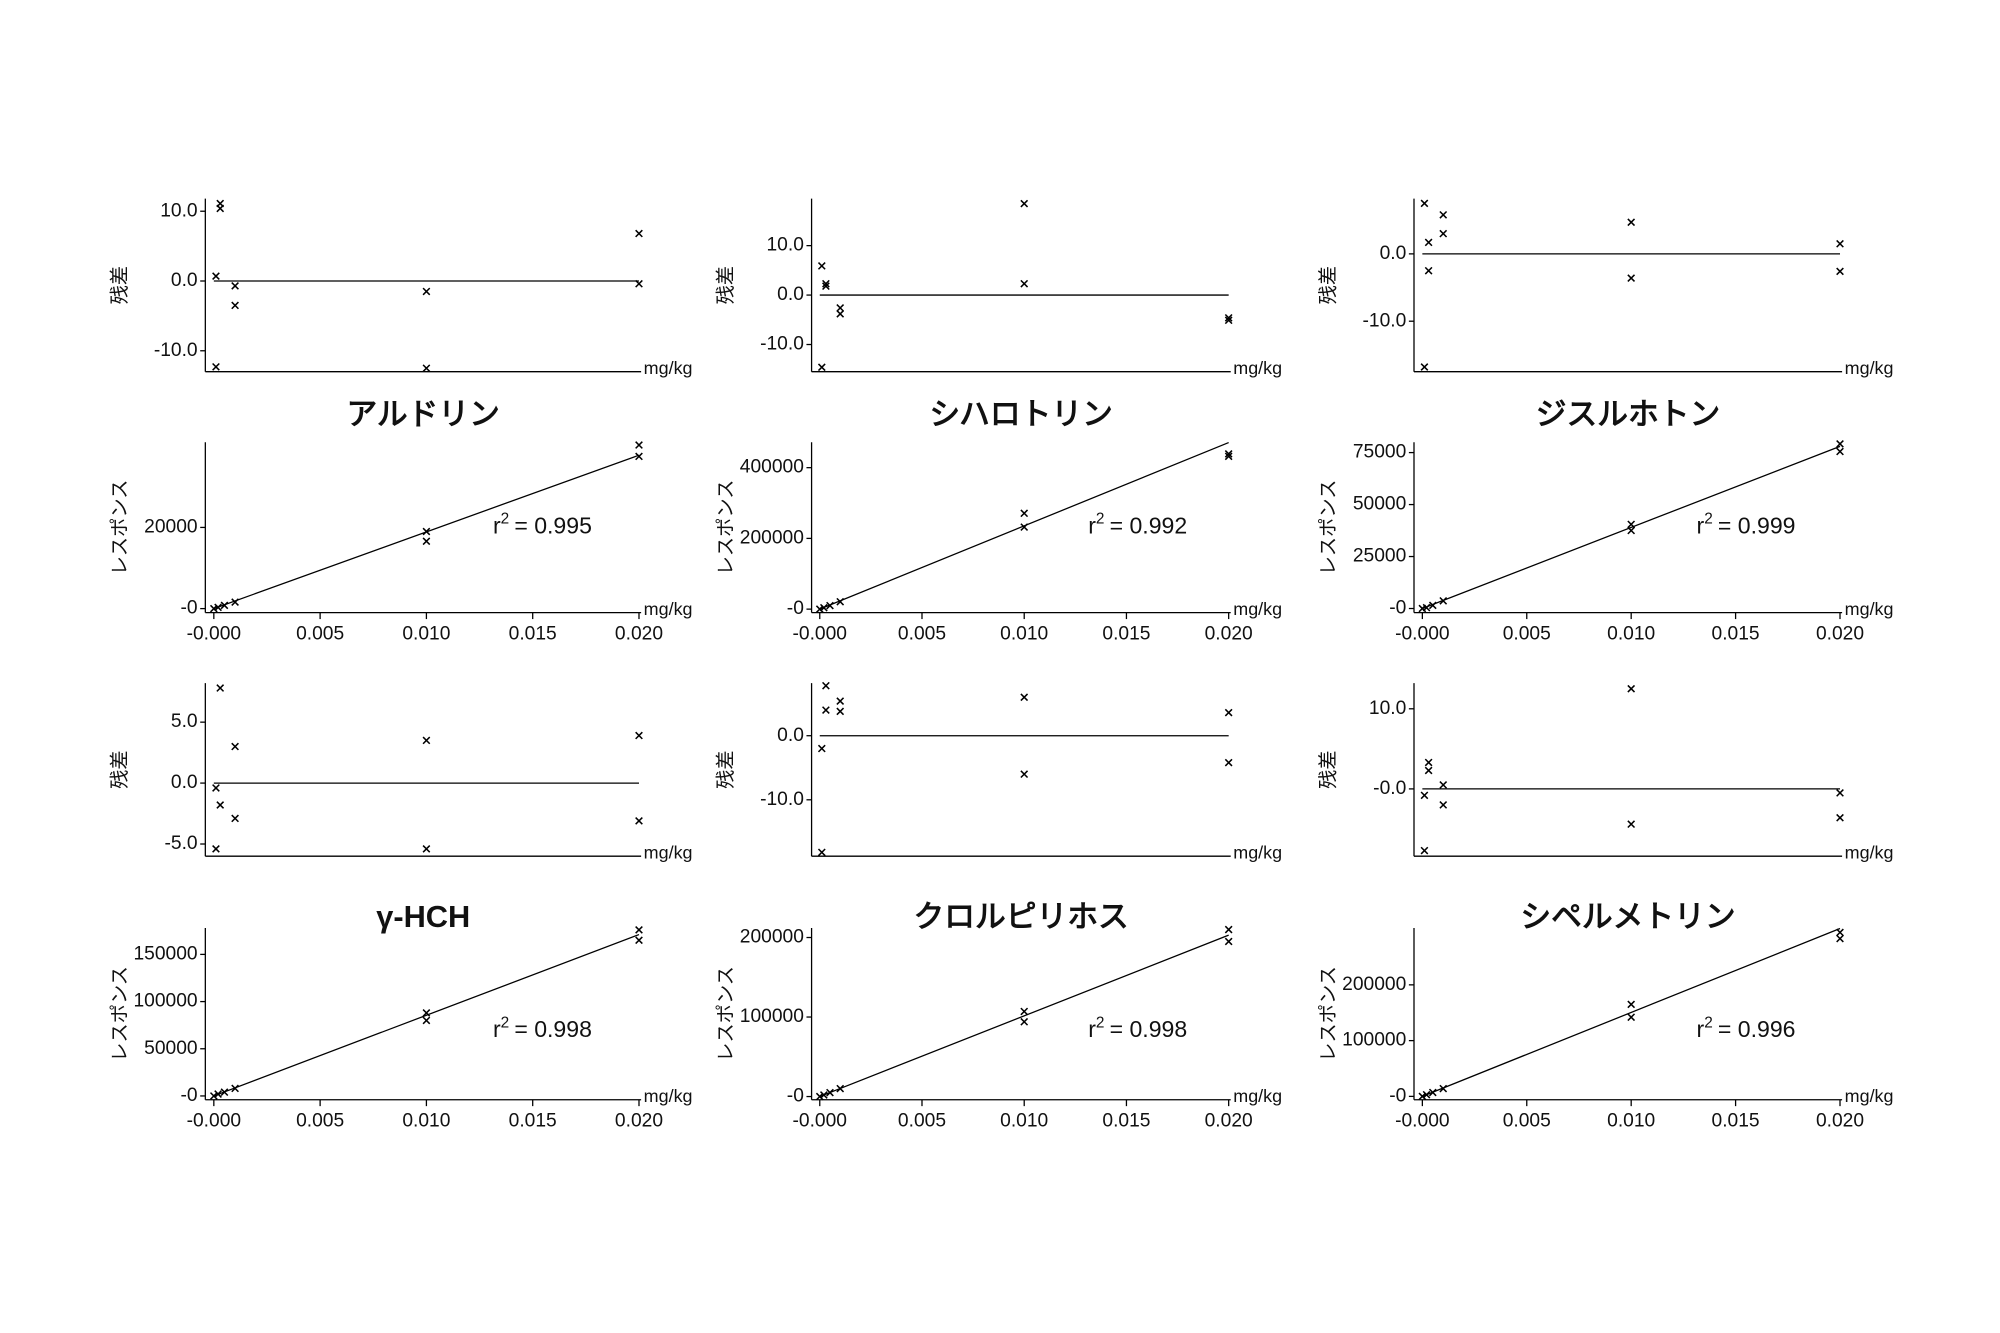 Image resolution: width=2000 pixels, height=1333 pixels. Describe the element at coordinates (1137, 525) in the screenshot. I see `r-squared: r2 = 0.992` at that location.